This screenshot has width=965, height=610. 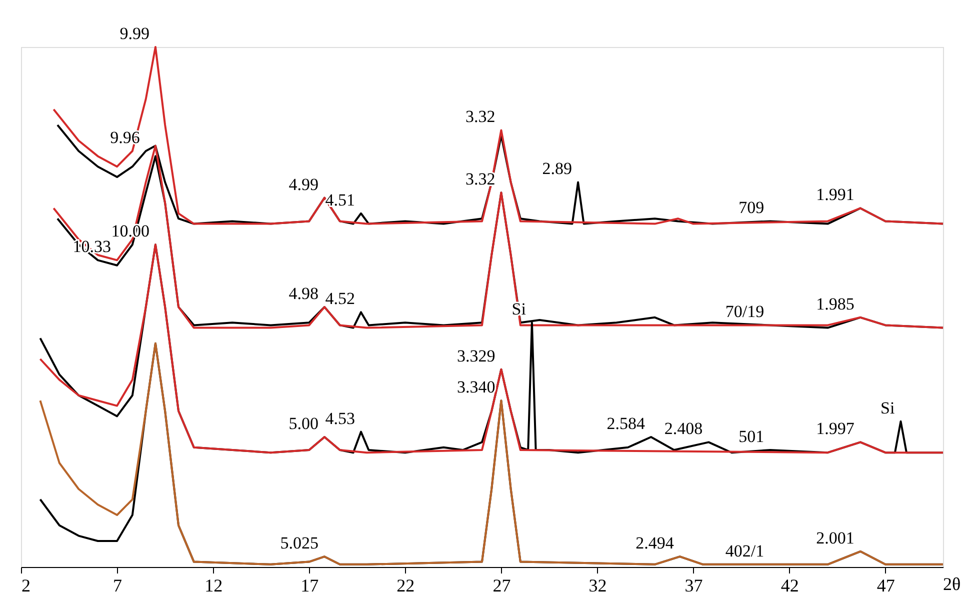 What do you see at coordinates (340, 298) in the screenshot?
I see `annotation: 4.52` at bounding box center [340, 298].